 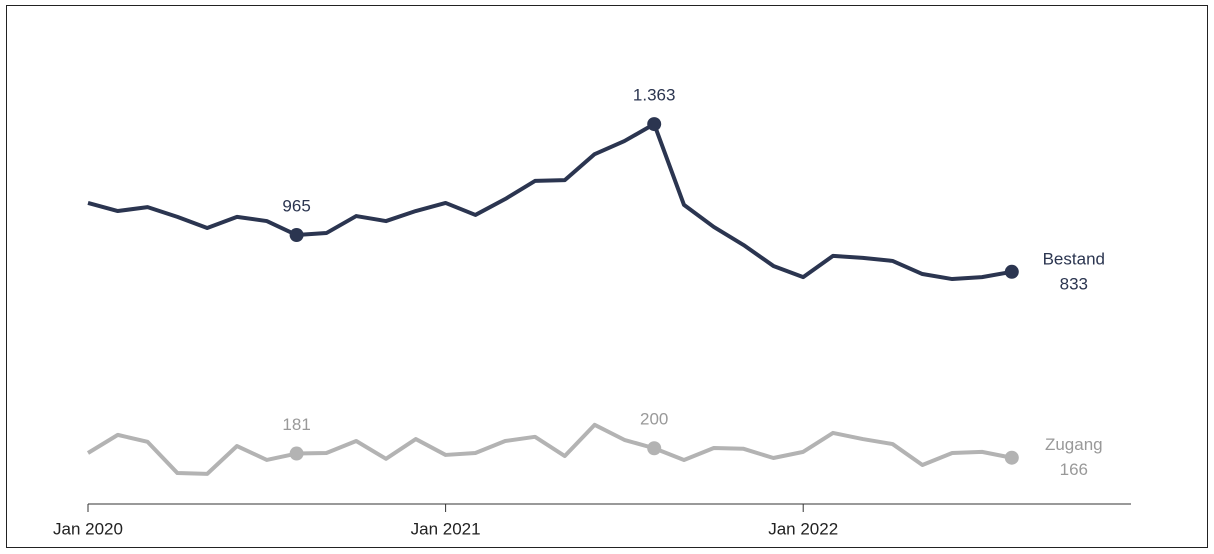 I want to click on series-label: Bestand, so click(x=1074, y=258).